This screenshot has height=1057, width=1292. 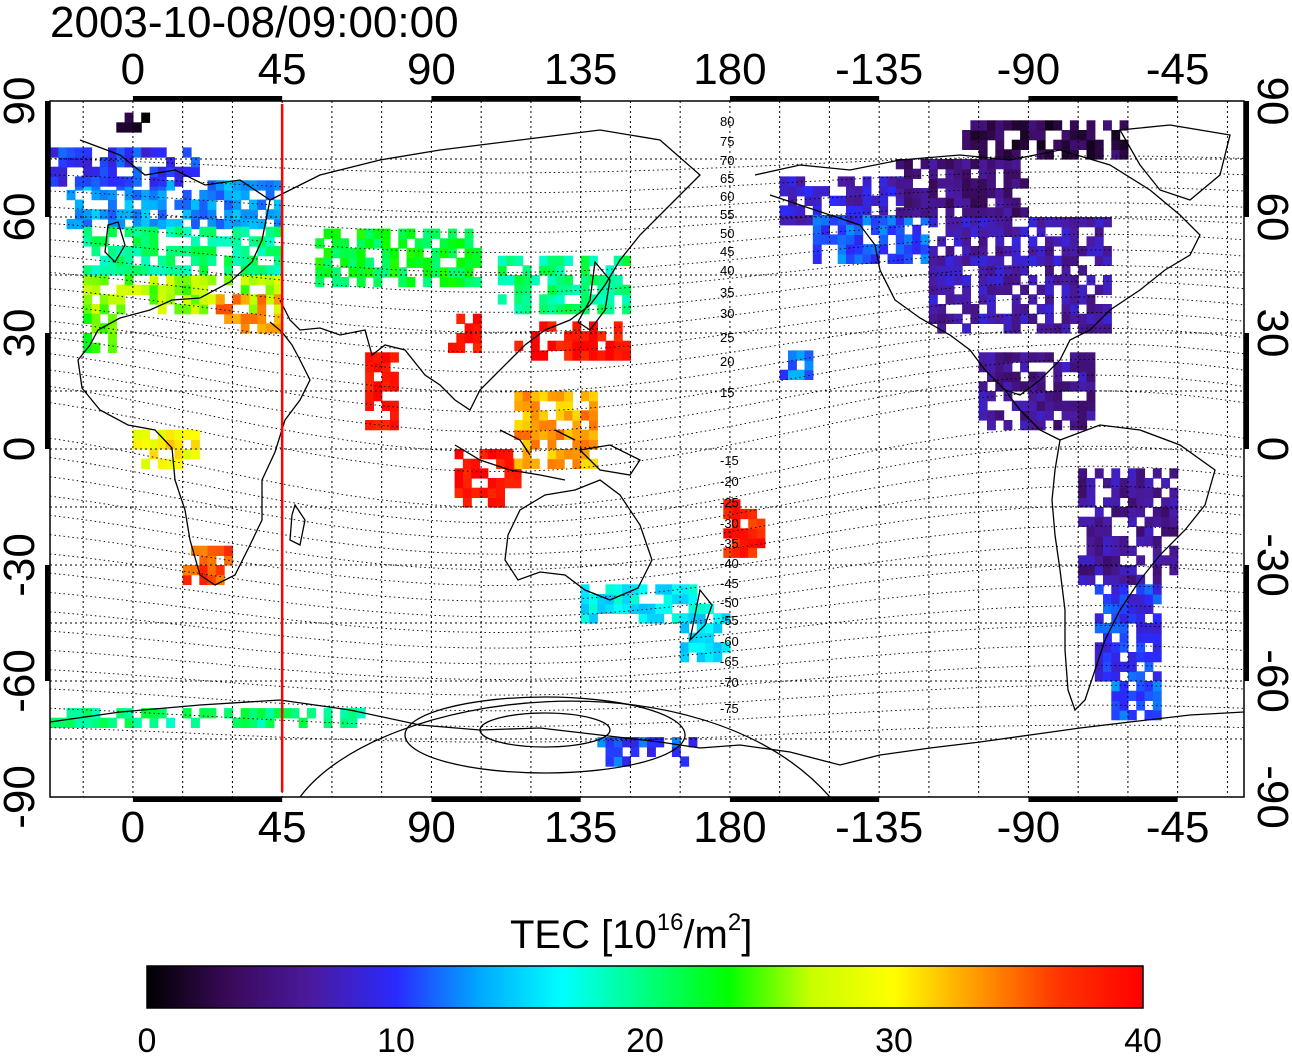 What do you see at coordinates (647, 378) in the screenshot?
I see `mag-contour` at bounding box center [647, 378].